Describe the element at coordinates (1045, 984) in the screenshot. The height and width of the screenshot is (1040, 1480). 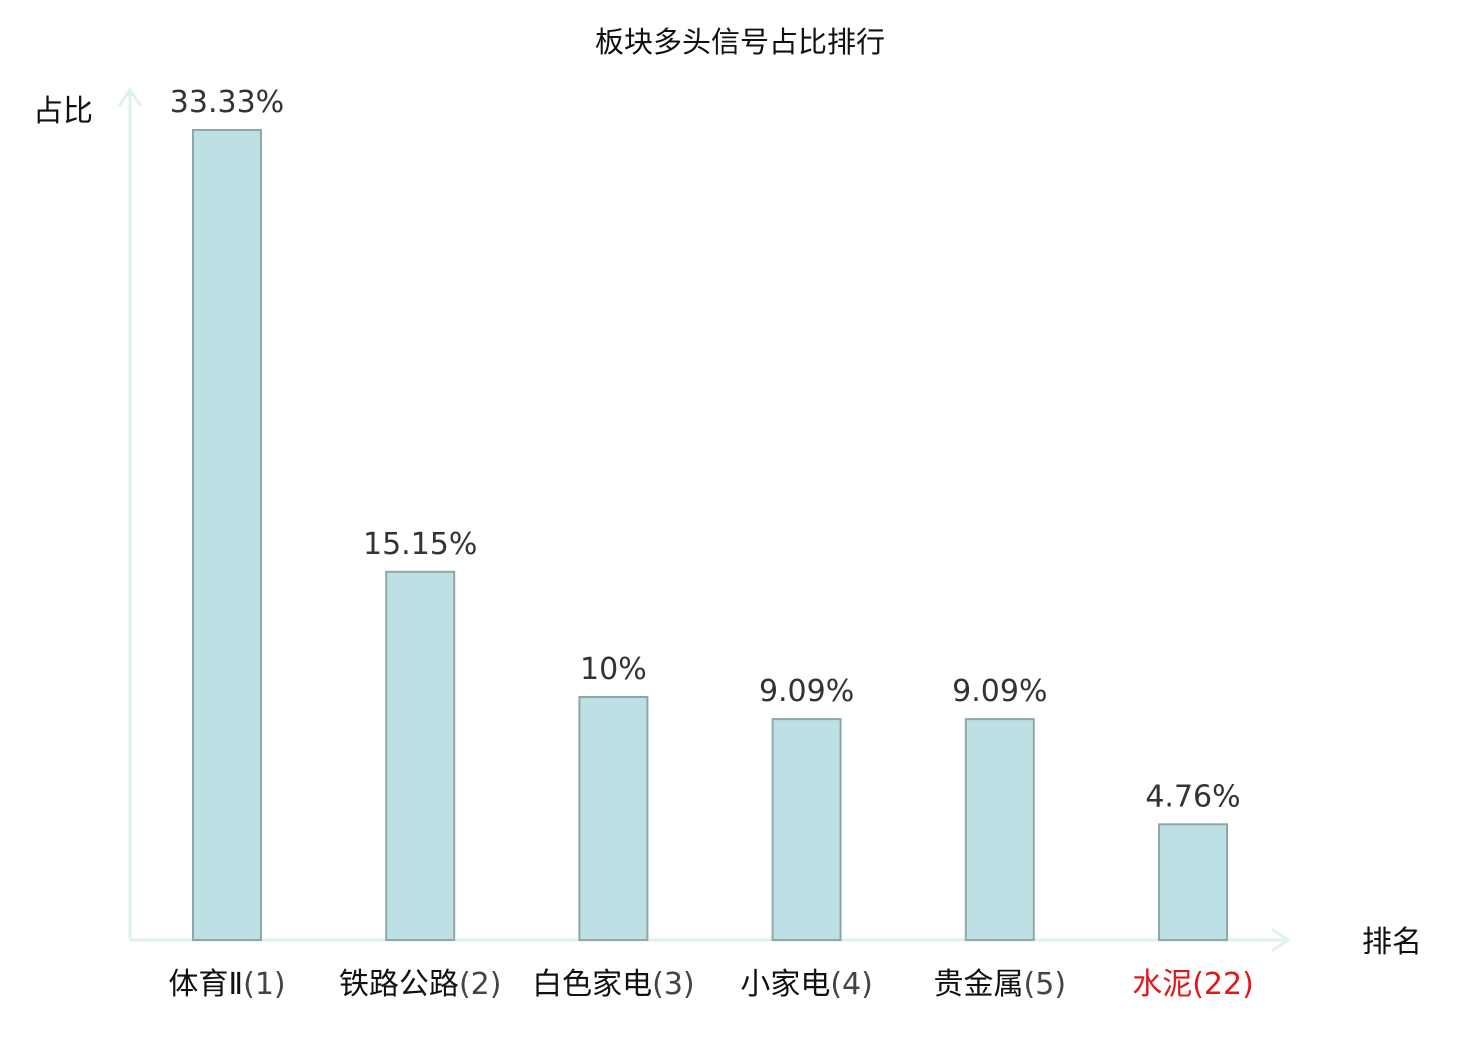
I see `category-rank: (5)` at that location.